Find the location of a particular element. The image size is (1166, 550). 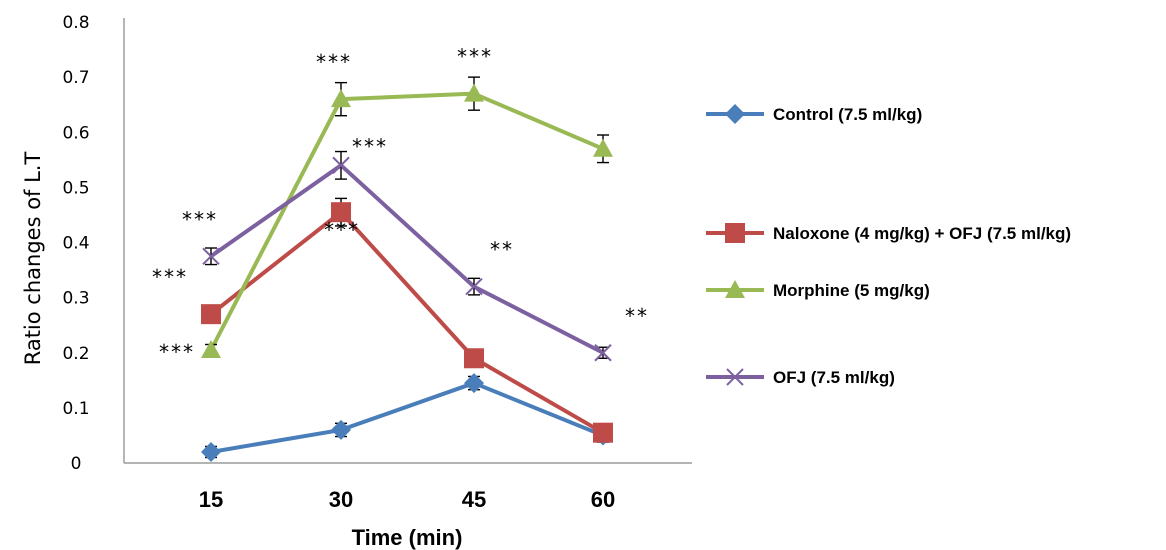

y-tick-label: 0.4 is located at coordinates (75, 244).